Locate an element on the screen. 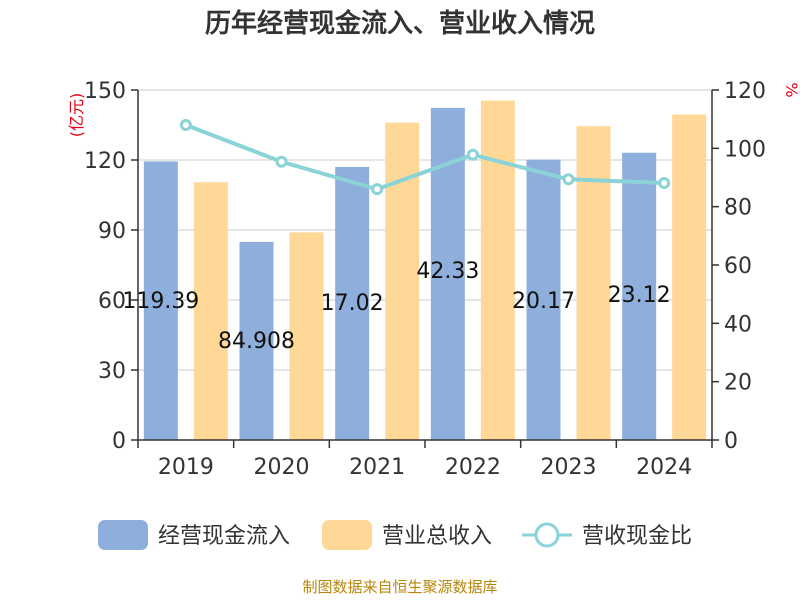 This screenshot has height=600, width=800. x-tick-label-2019: 2019 is located at coordinates (186, 467).